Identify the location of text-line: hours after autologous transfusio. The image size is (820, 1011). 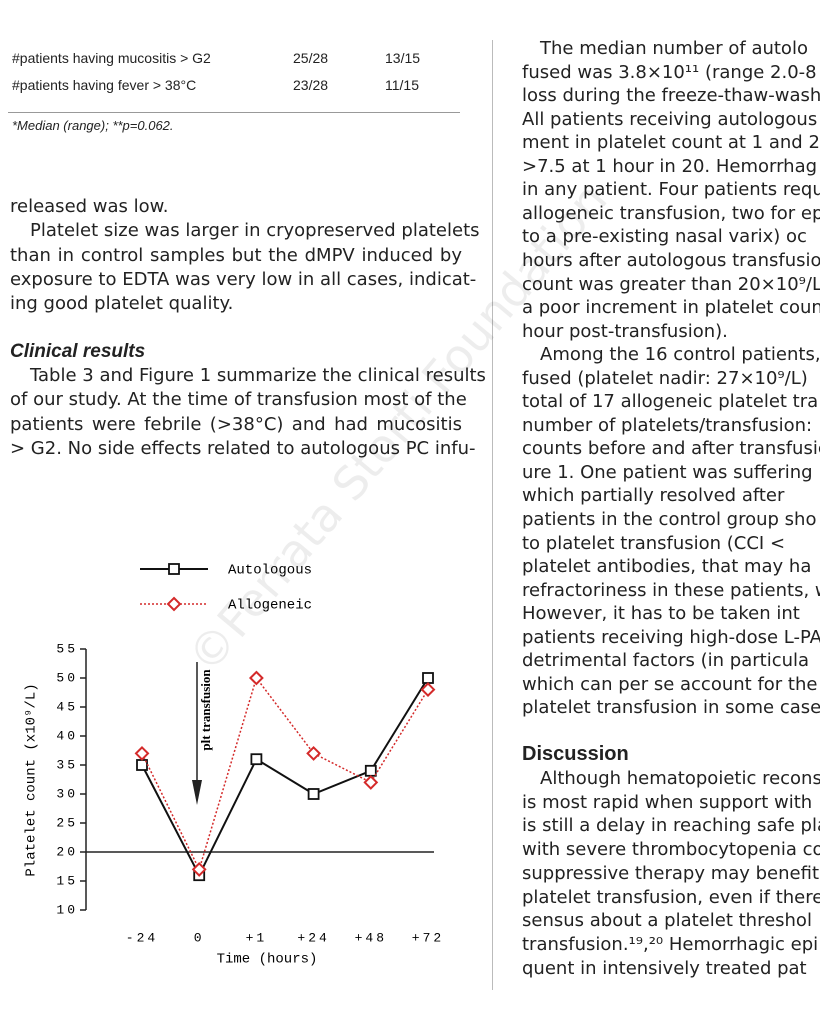
(671, 260).